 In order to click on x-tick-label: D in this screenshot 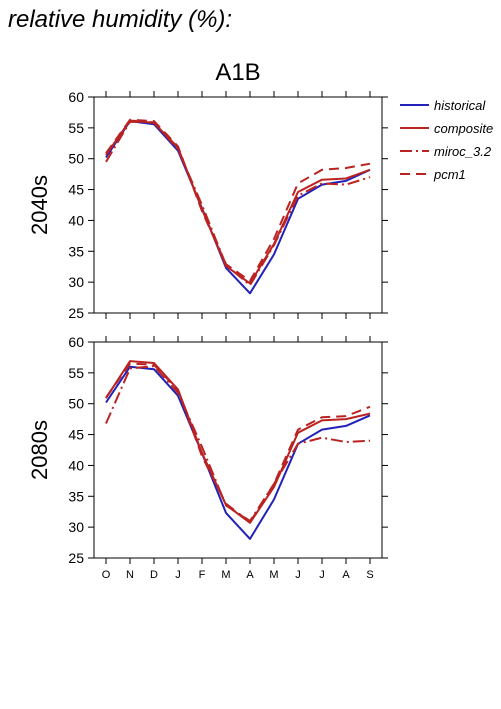, I will do `click(154, 575)`.